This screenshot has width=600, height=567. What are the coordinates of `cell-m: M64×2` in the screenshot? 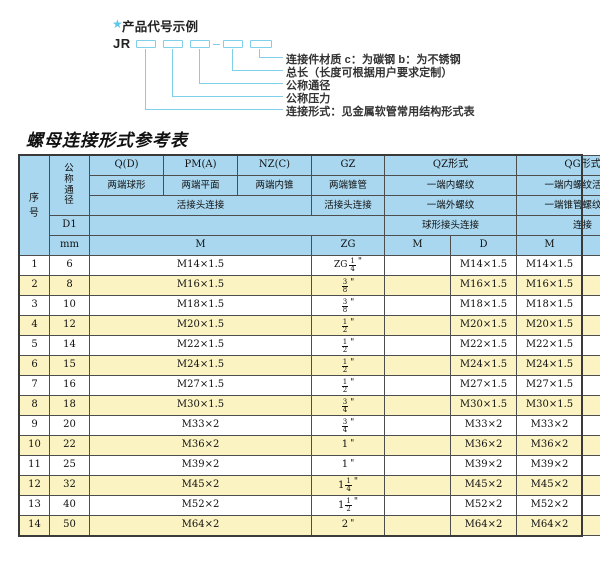 It's located at (200, 525).